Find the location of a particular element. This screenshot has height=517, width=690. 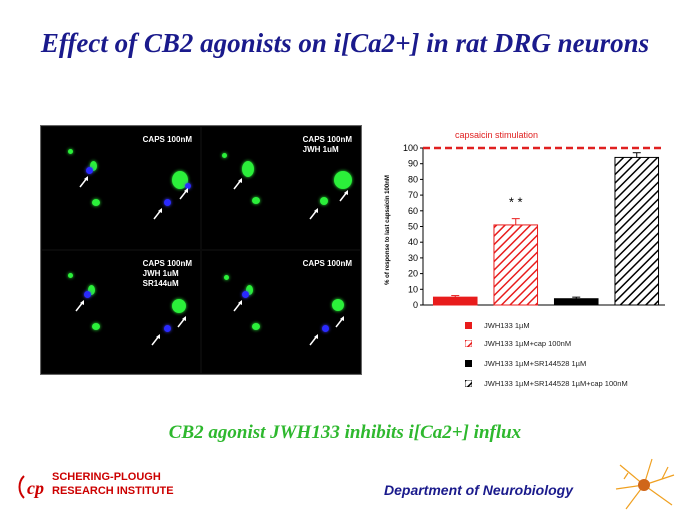

legend-label: JWH133 1µM+SR144528 1µM is located at coordinates (535, 363).